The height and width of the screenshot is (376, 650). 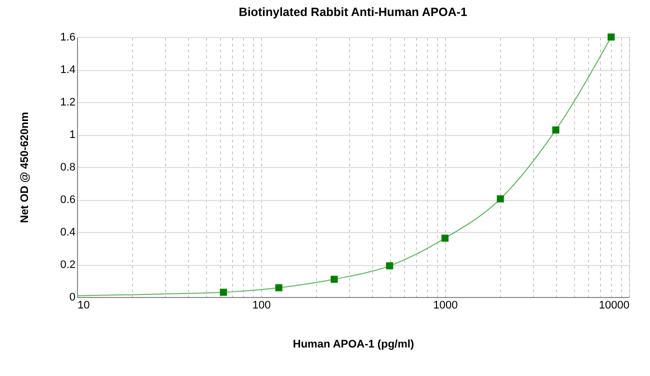 What do you see at coordinates (72, 298) in the screenshot?
I see `y-tick-label: 0` at bounding box center [72, 298].